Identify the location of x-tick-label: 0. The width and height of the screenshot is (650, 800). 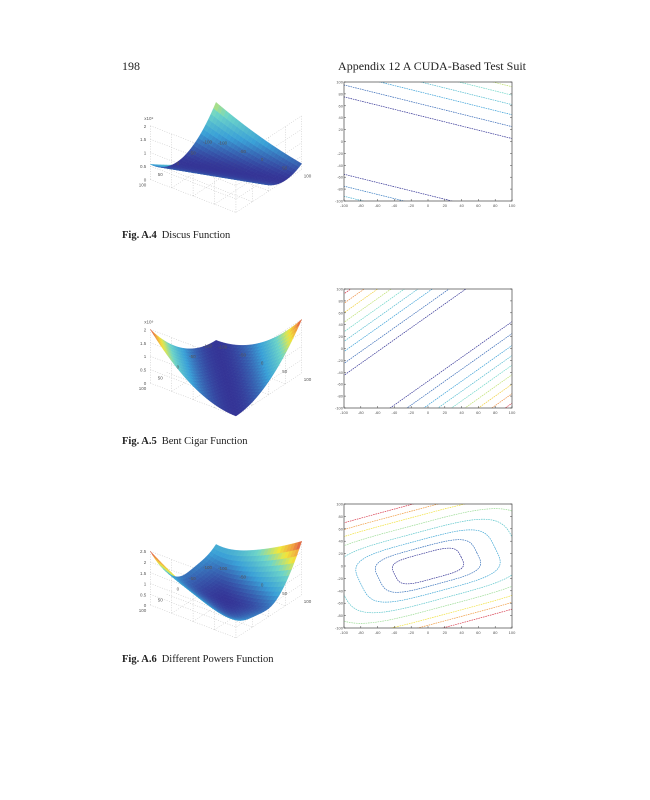
(262, 585).